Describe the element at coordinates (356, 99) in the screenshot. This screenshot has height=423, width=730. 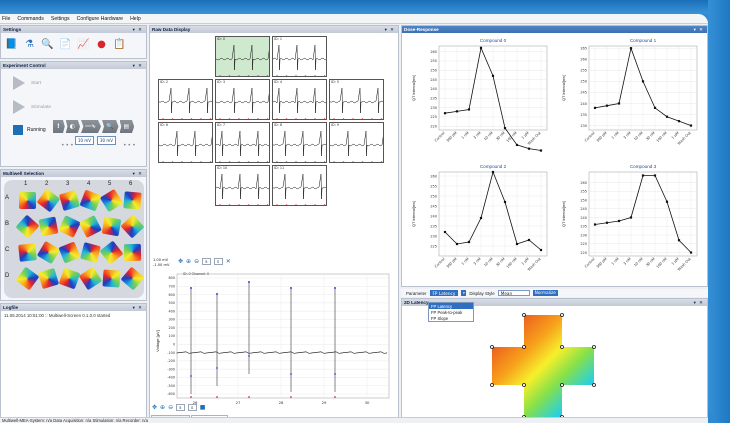
I see `electrode-cell-5: ID: 5` at that location.